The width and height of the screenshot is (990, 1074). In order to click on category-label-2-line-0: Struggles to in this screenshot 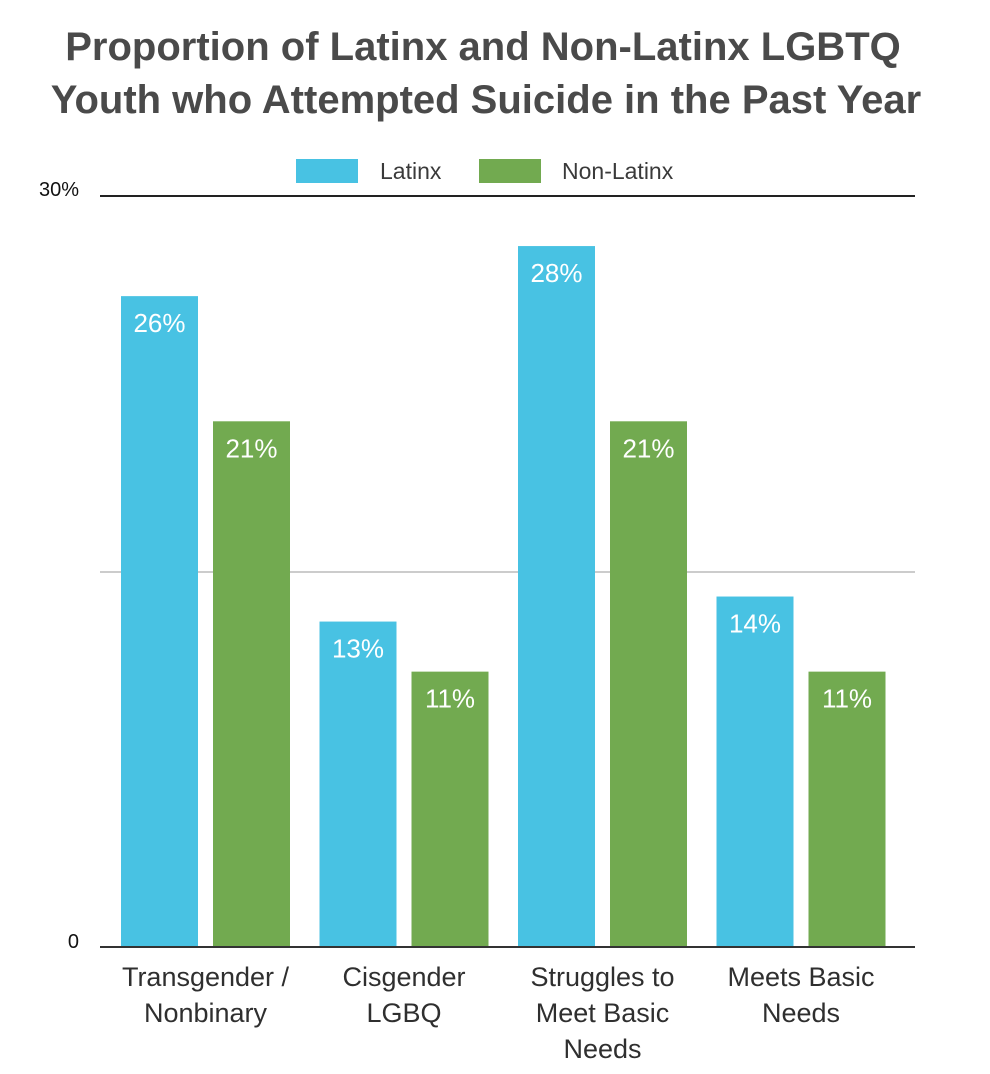, I will do `click(602, 977)`.